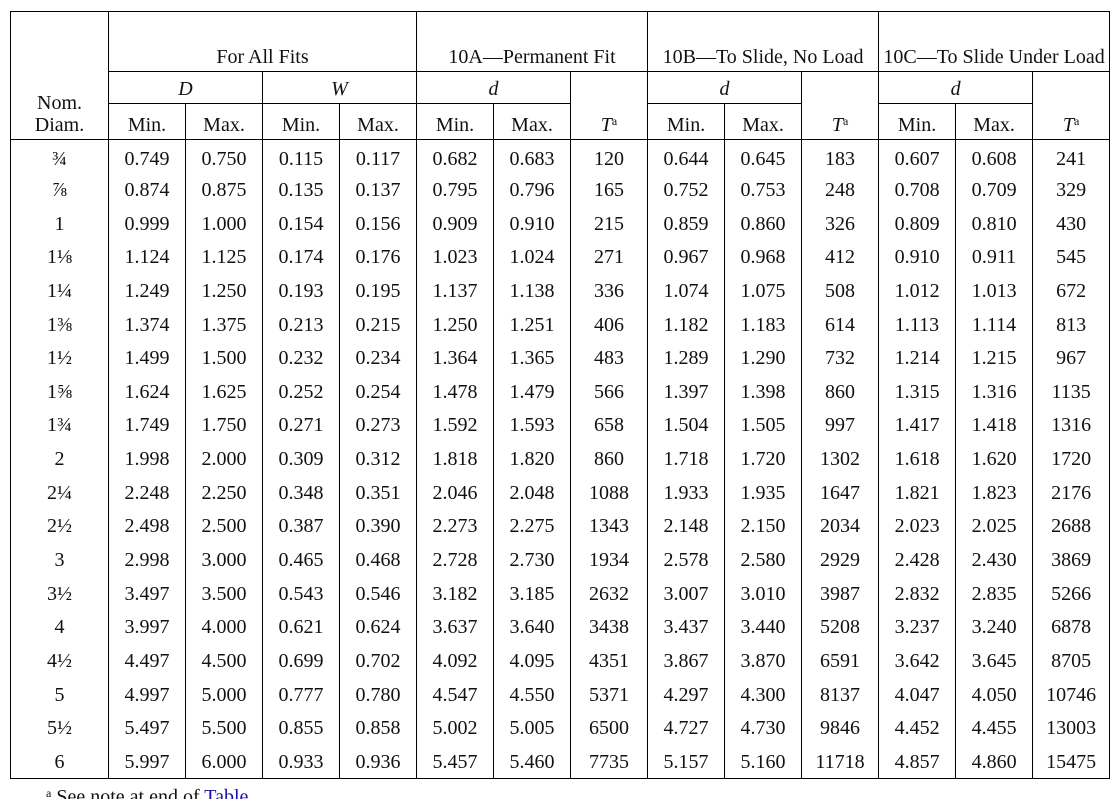  Describe the element at coordinates (917, 661) in the screenshot. I see `table-cell: 3.642` at that location.